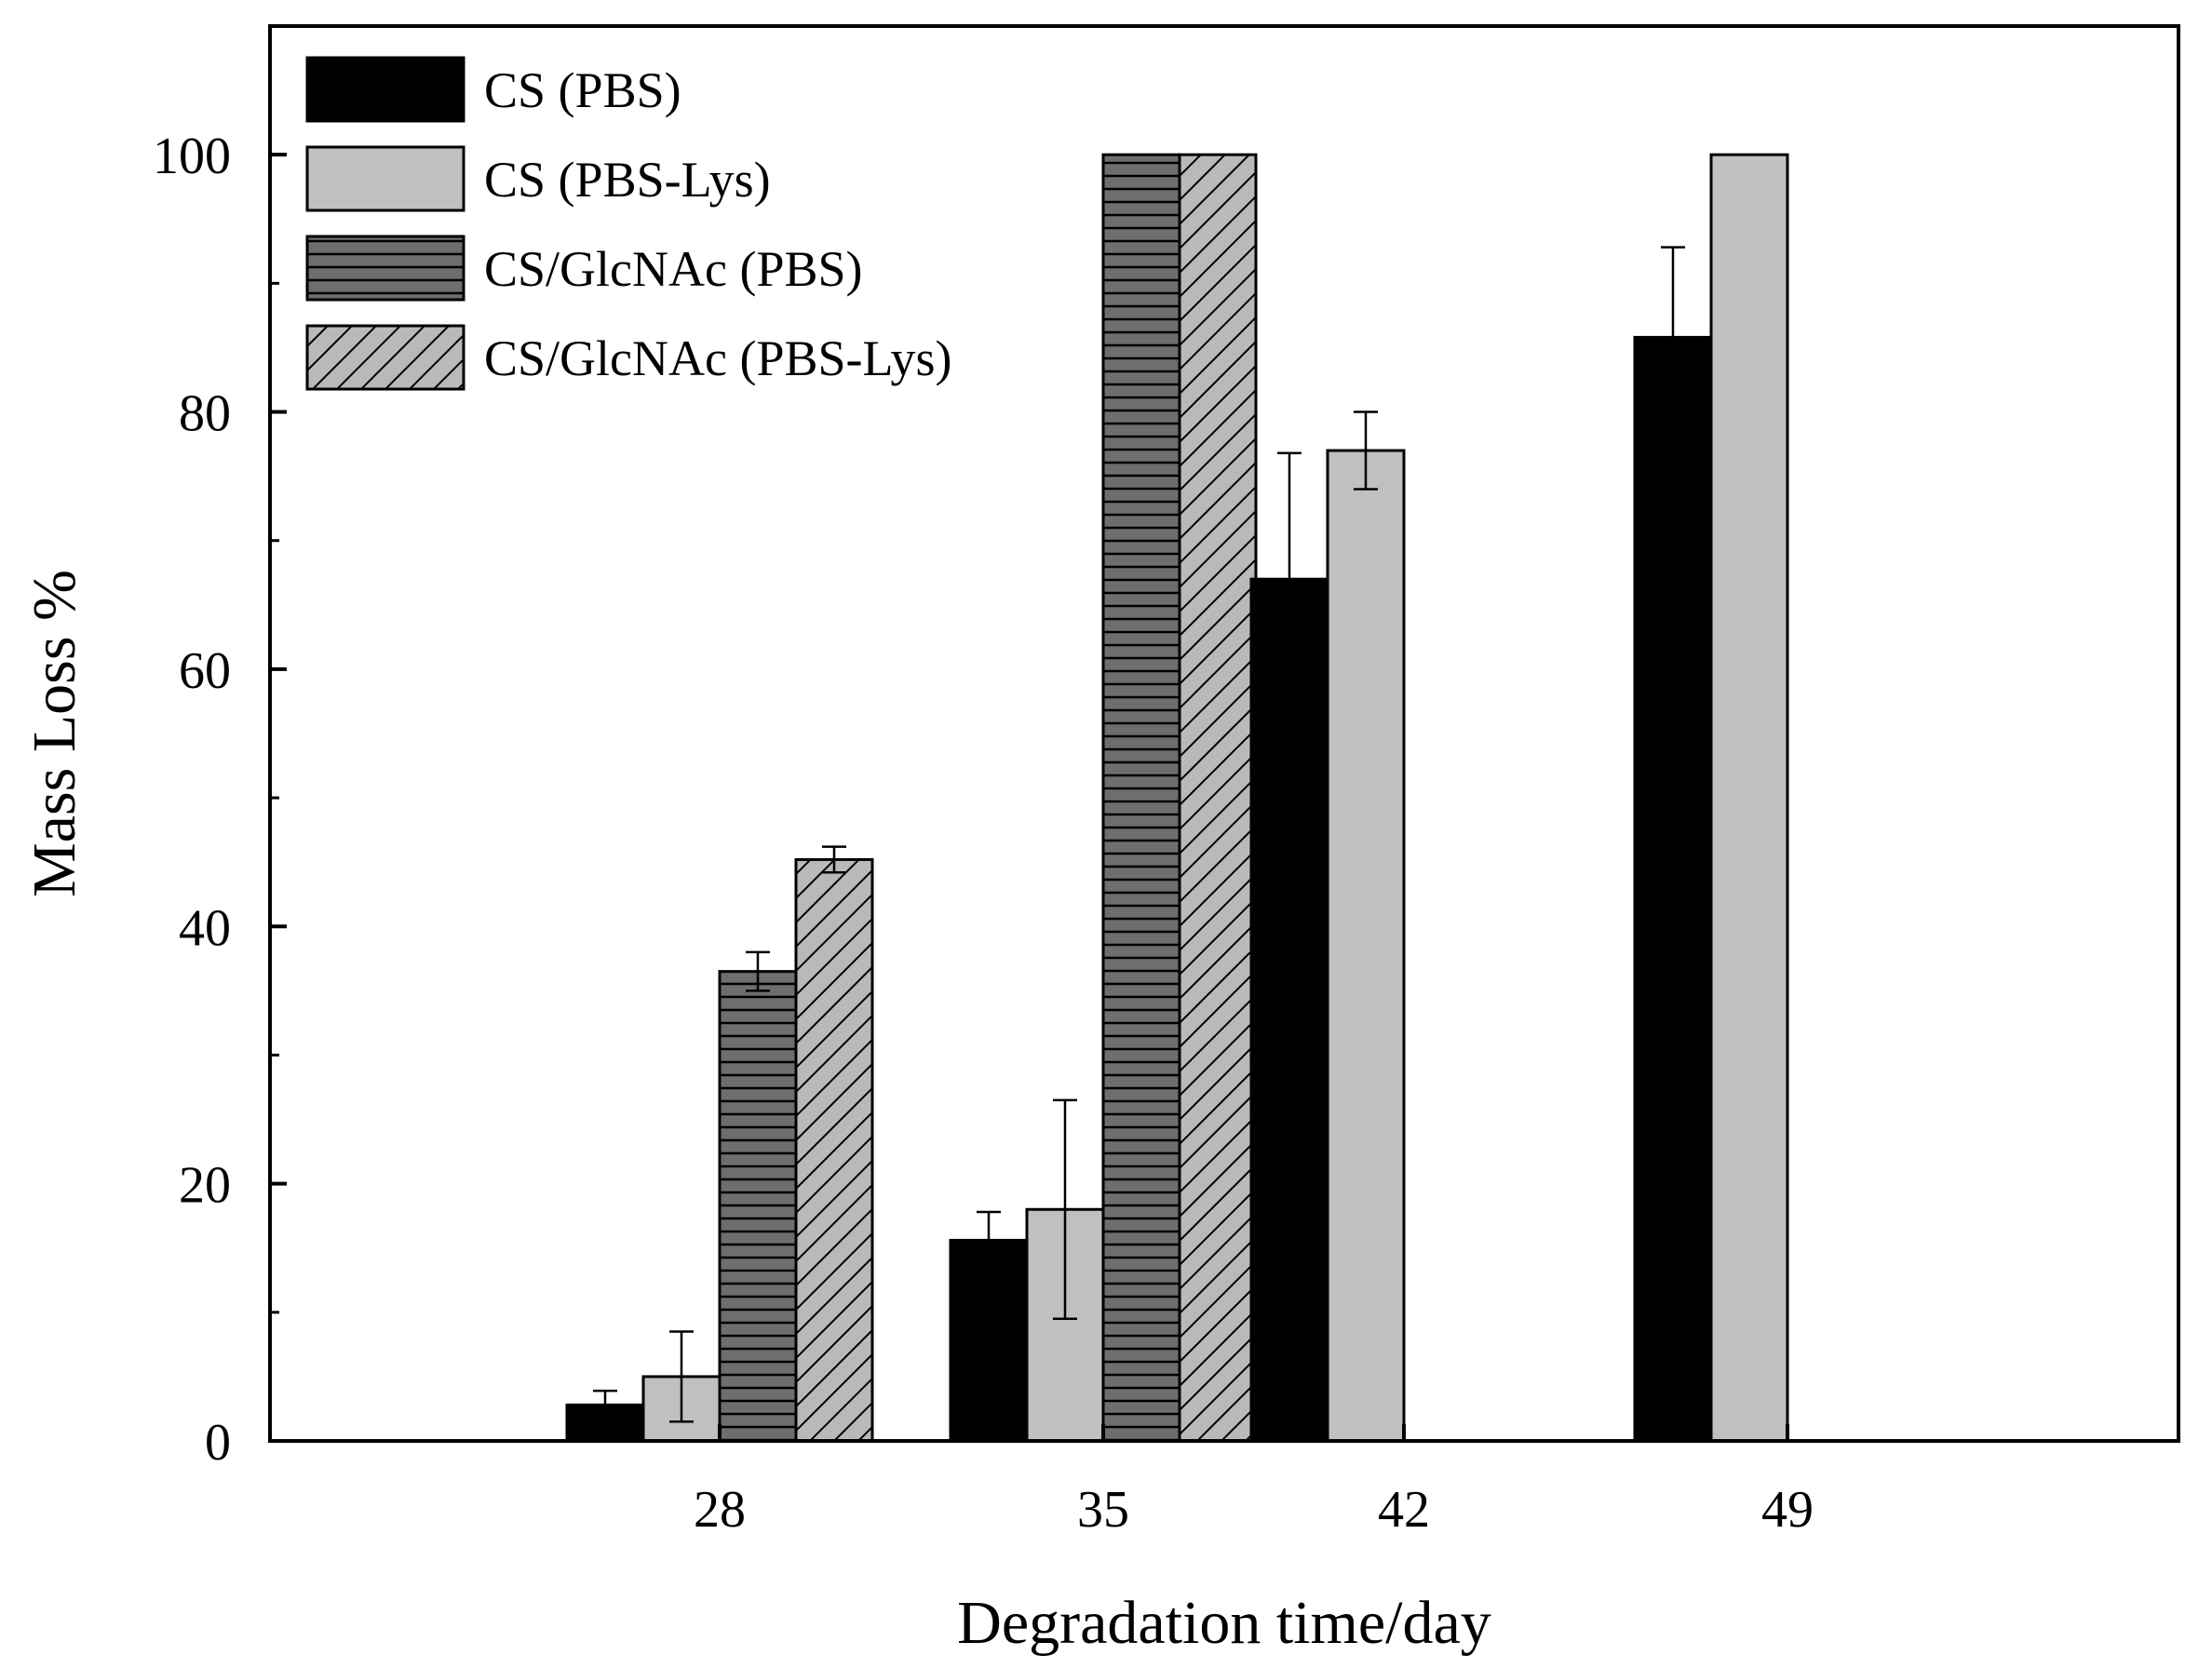 The height and width of the screenshot is (1669, 2212). What do you see at coordinates (1404, 1510) in the screenshot?
I see `x-tick-label: 42` at bounding box center [1404, 1510].